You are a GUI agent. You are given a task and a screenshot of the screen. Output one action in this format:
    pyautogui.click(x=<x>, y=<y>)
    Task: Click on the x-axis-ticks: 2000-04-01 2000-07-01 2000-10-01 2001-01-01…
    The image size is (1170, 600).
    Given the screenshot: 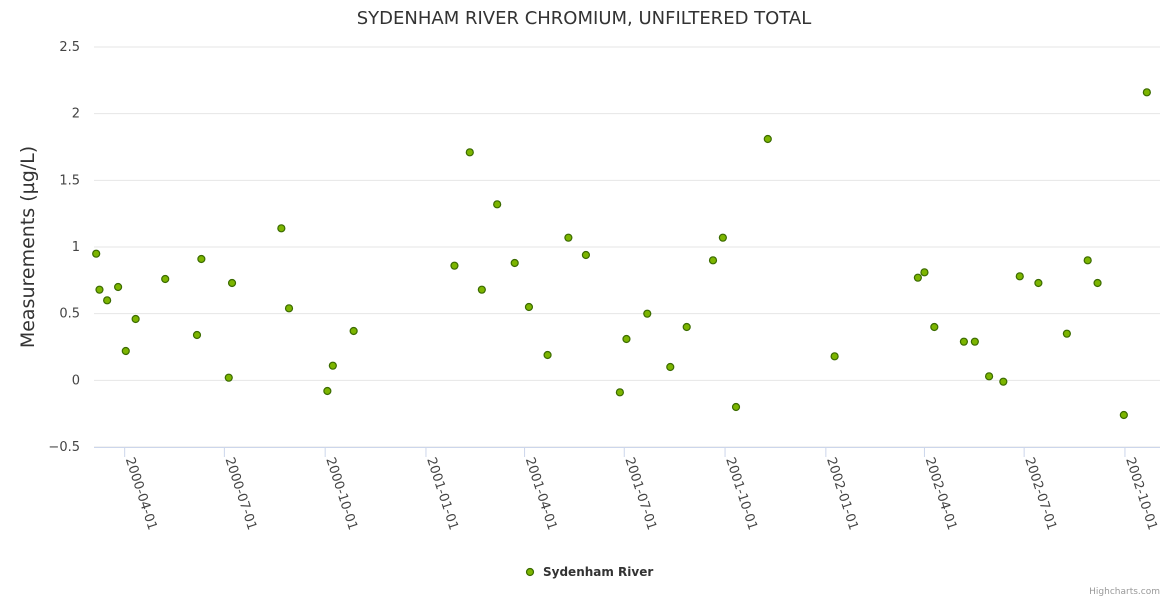 What is the action you would take?
    pyautogui.click(x=641, y=489)
    